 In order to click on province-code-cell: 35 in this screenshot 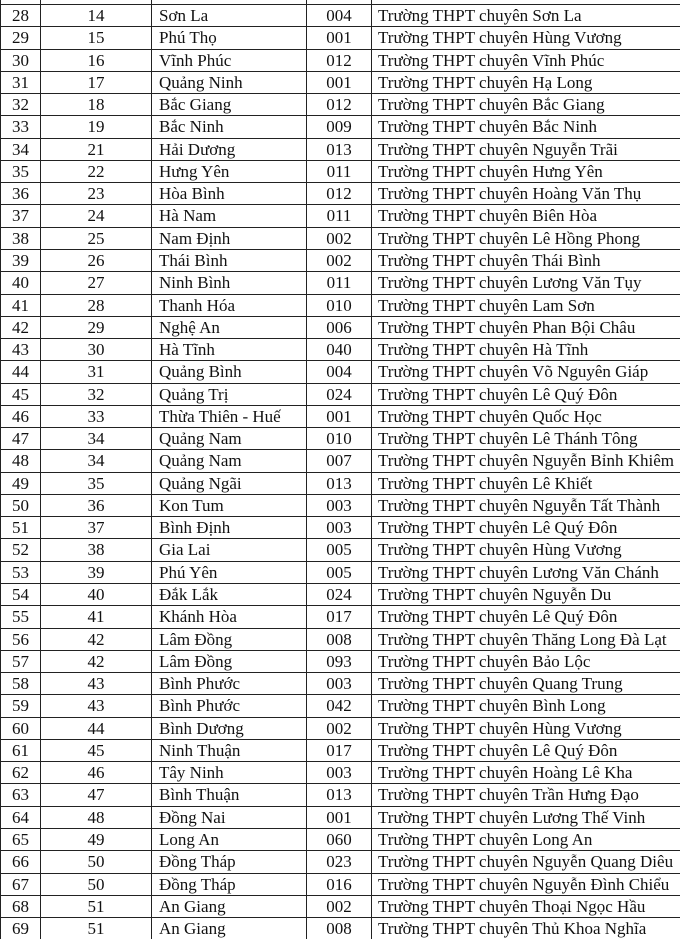, I will do `click(95, 483)`.